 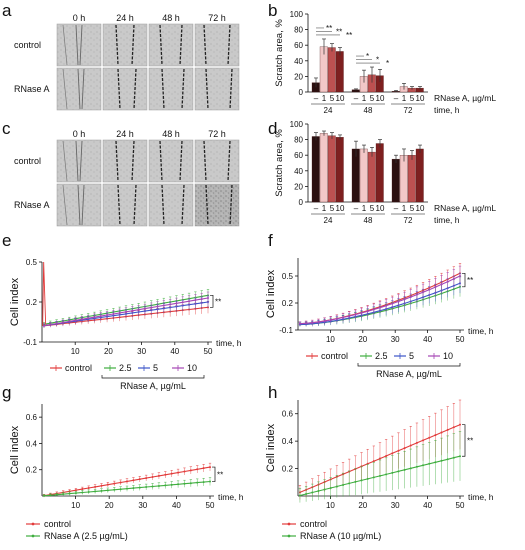 What do you see at coordinates (86, 536) in the screenshot?
I see `legend-label: RNase A (2.5 µg/mL)` at bounding box center [86, 536].